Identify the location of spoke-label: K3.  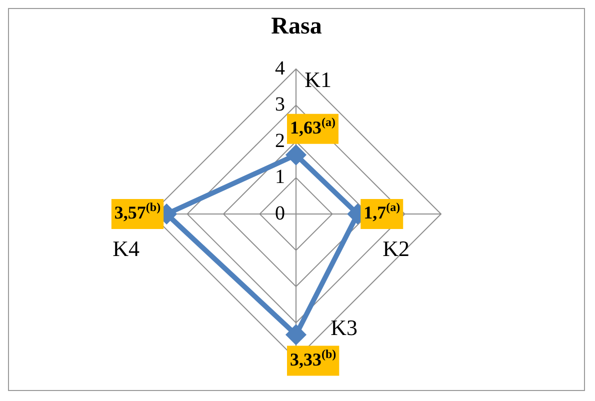
(344, 327).